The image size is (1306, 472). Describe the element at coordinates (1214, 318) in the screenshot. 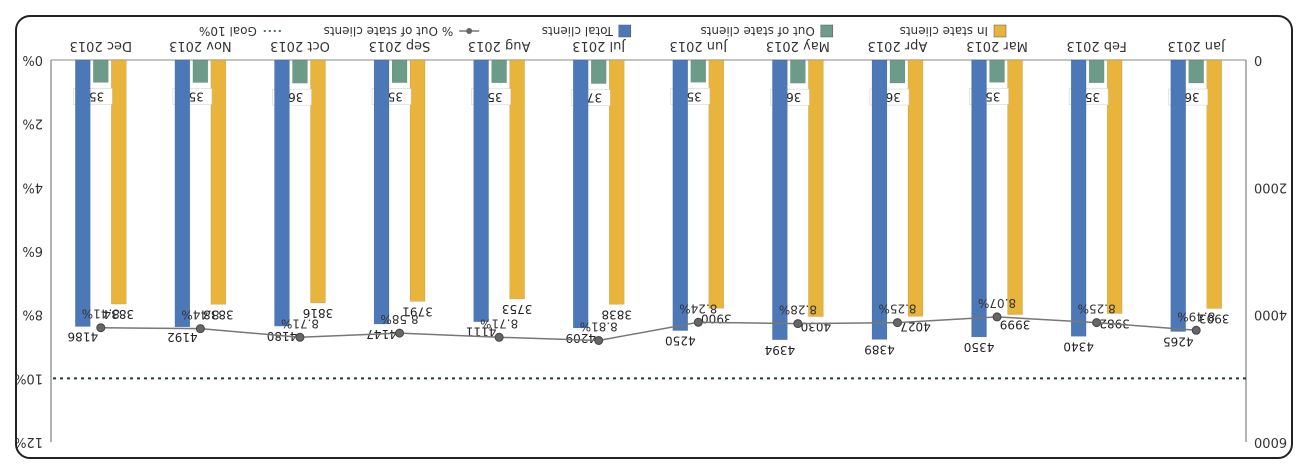

I see `in-state-value-label: 3903` at that location.